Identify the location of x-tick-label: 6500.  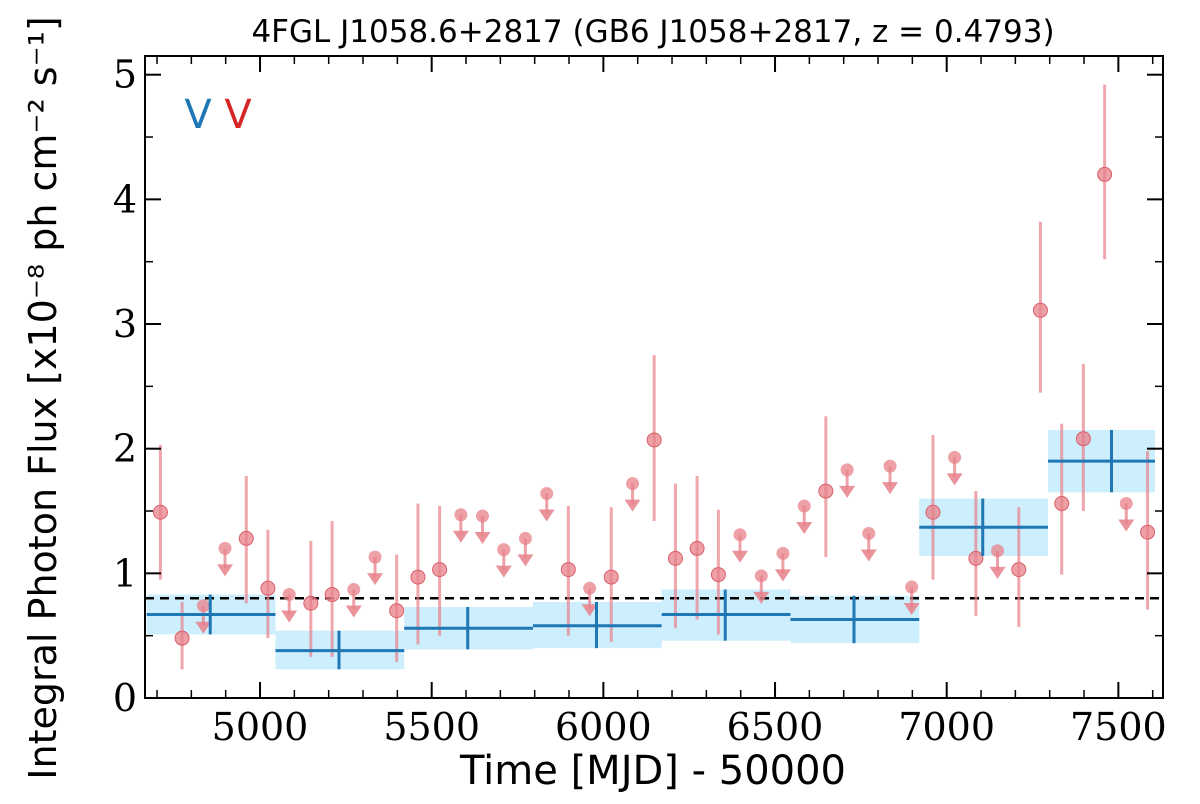
(775, 727).